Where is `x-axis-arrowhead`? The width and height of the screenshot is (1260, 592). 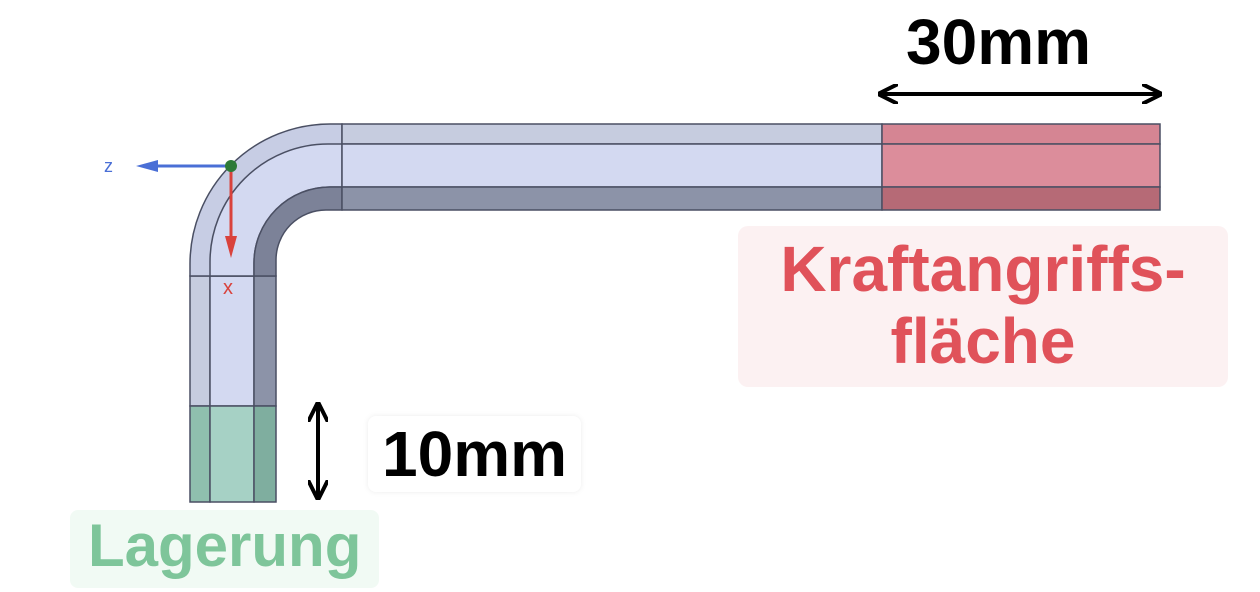 x-axis-arrowhead is located at coordinates (231, 247).